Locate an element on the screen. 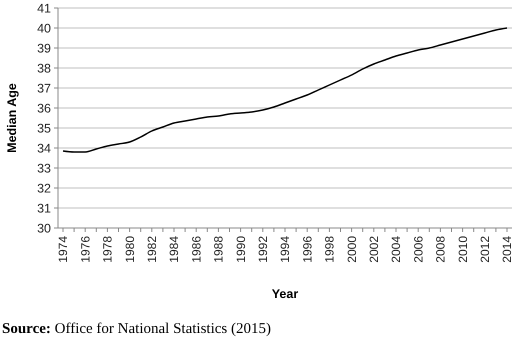  x-tick-label: 1978 is located at coordinates (107, 249).